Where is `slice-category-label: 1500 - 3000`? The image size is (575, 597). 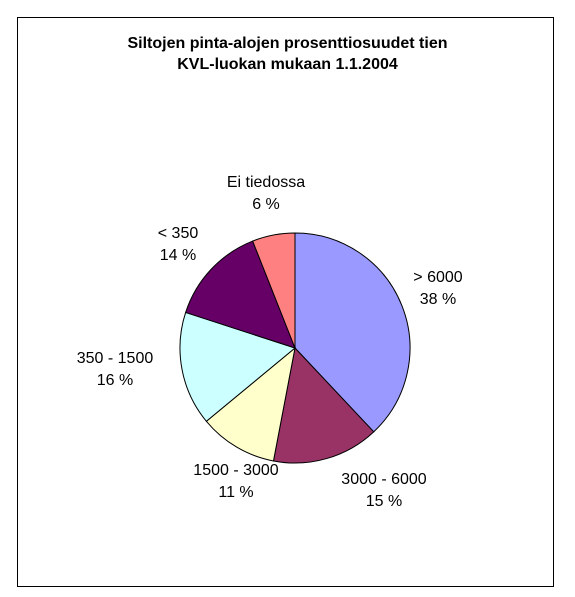
slice-category-label: 1500 - 3000 is located at coordinates (236, 470).